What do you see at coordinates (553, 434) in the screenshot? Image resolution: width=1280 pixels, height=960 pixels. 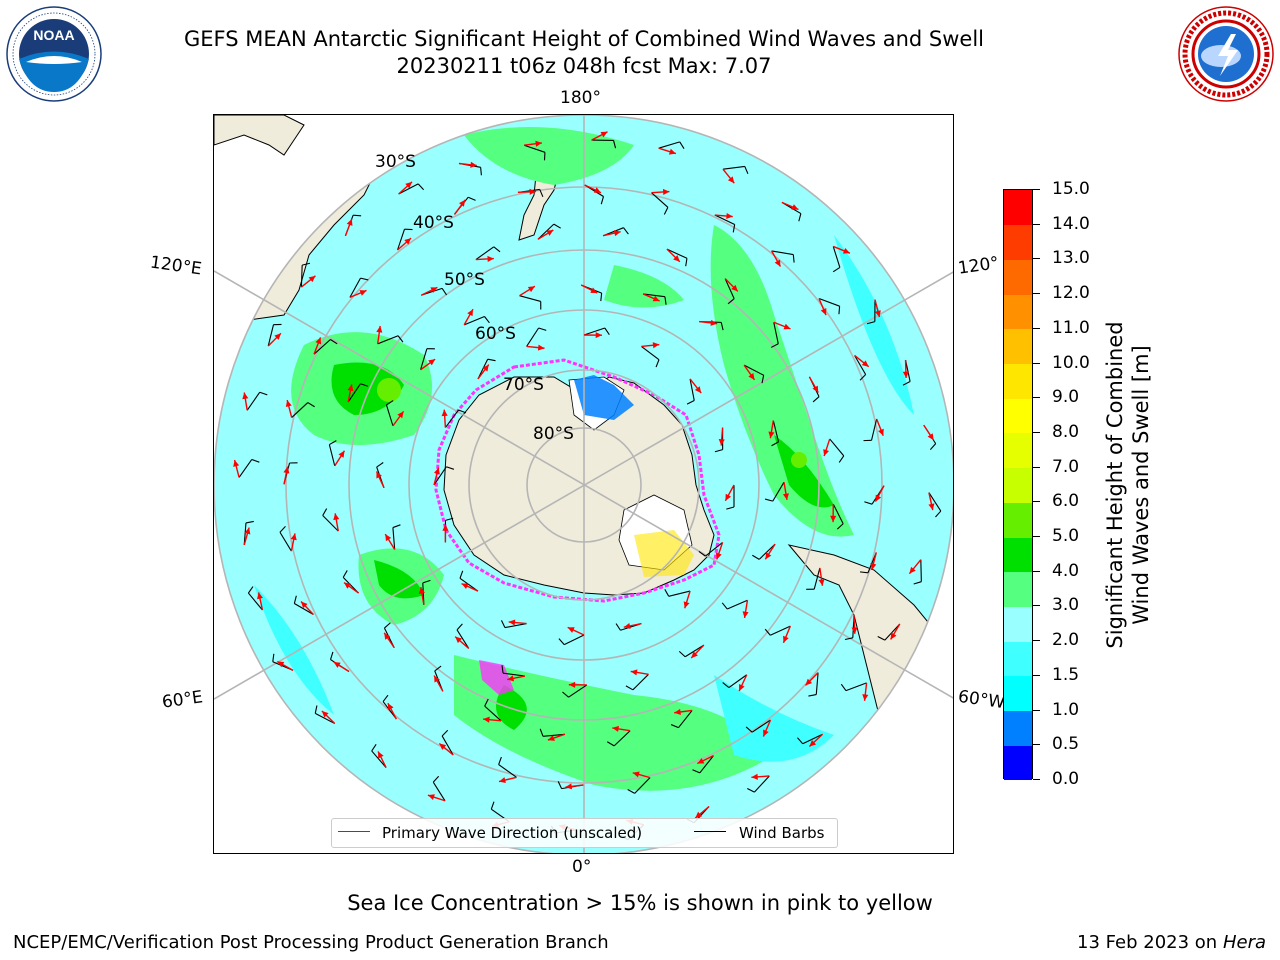 I see `lat-label-80s: 80°S` at bounding box center [553, 434].